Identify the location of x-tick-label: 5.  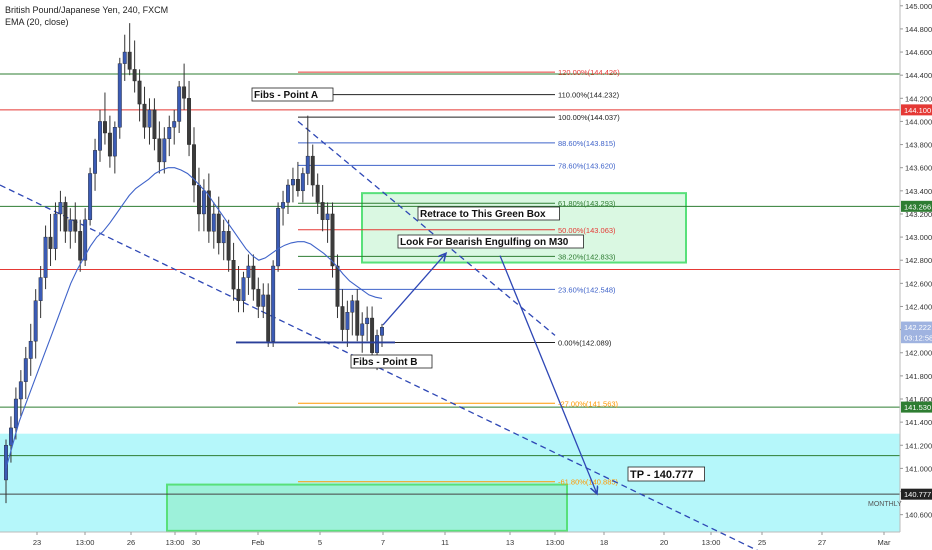
(320, 542).